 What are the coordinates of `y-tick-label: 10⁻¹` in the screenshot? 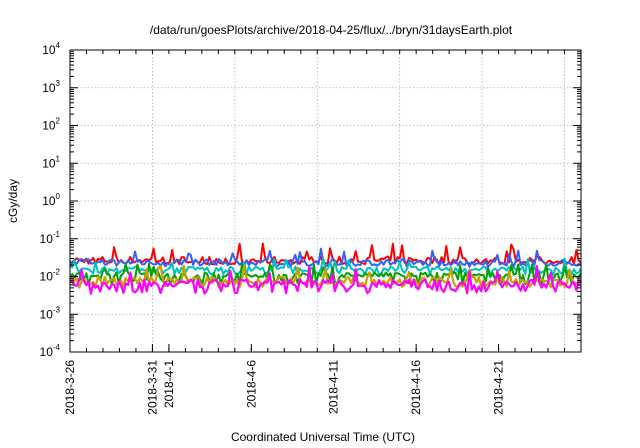 It's located at (50, 238).